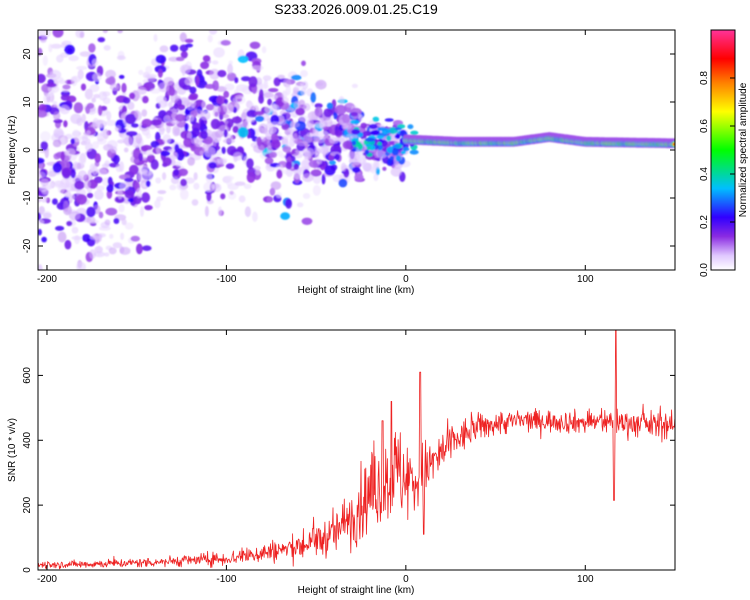 Image resolution: width=750 pixels, height=600 pixels. I want to click on top-xticks-label-0: -200, so click(47, 279).